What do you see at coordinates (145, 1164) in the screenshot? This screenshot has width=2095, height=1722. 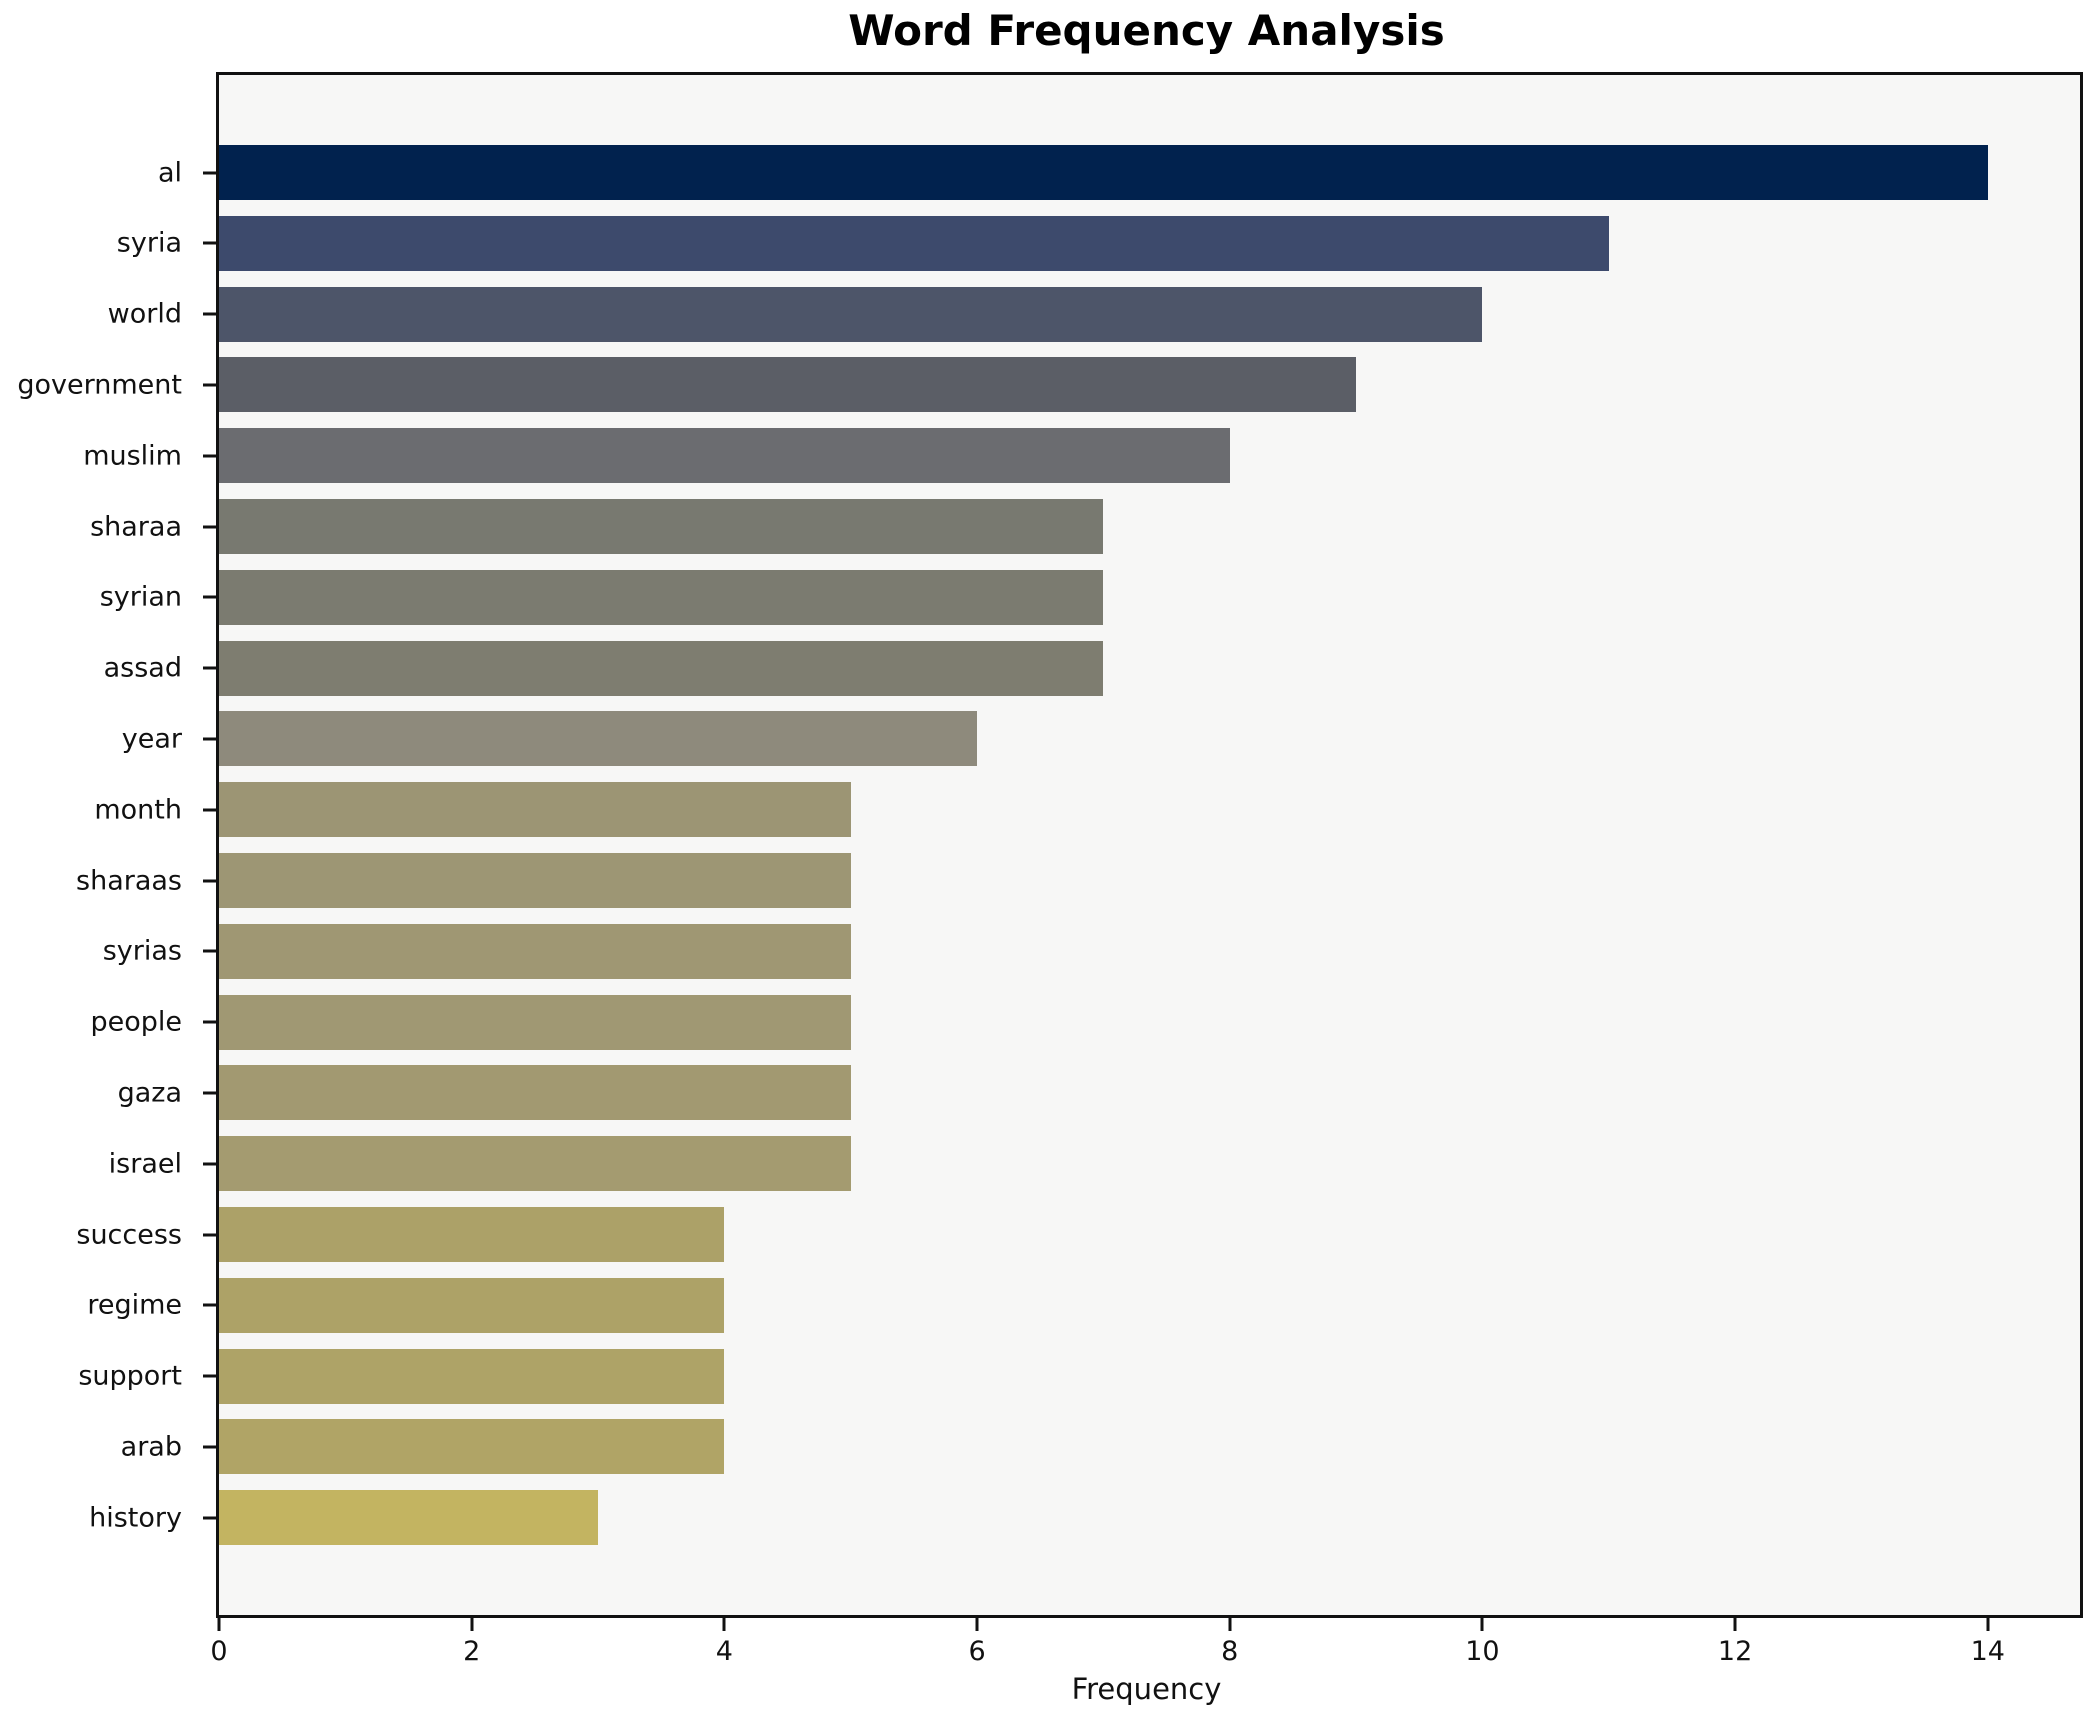 I see `y-tick-label-israel: israel` at bounding box center [145, 1164].